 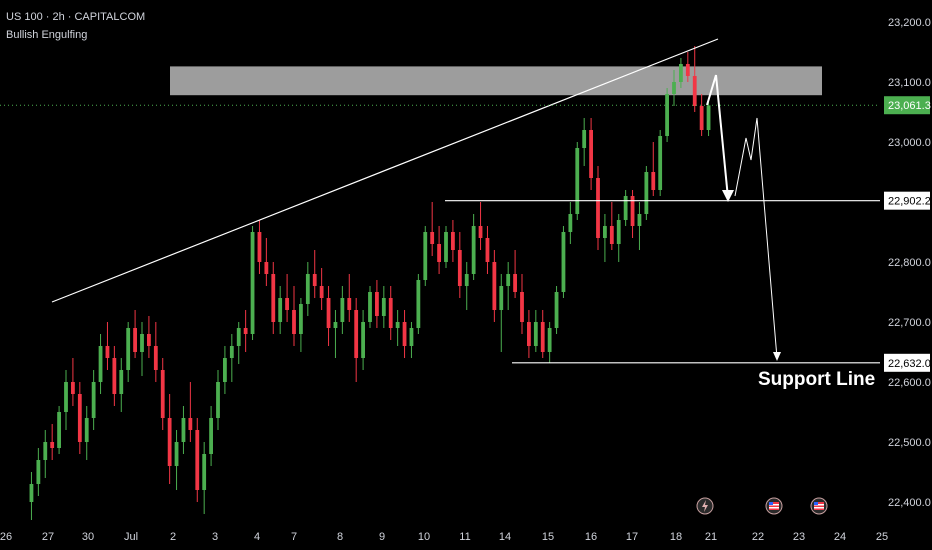 I want to click on event-icons, so click(x=762, y=506).